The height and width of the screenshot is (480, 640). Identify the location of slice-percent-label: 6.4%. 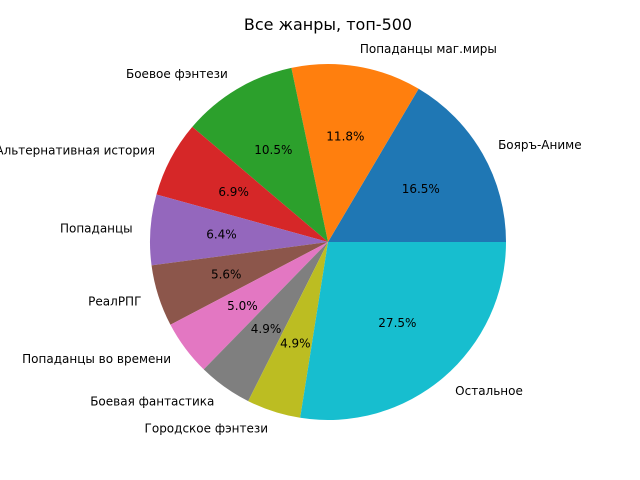
(221, 235).